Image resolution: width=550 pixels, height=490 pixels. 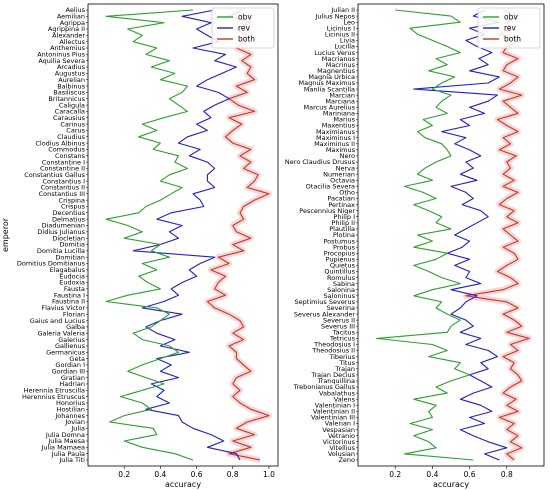 What do you see at coordinates (342, 339) in the screenshot?
I see `y-tick-label: Tetricus` at bounding box center [342, 339].